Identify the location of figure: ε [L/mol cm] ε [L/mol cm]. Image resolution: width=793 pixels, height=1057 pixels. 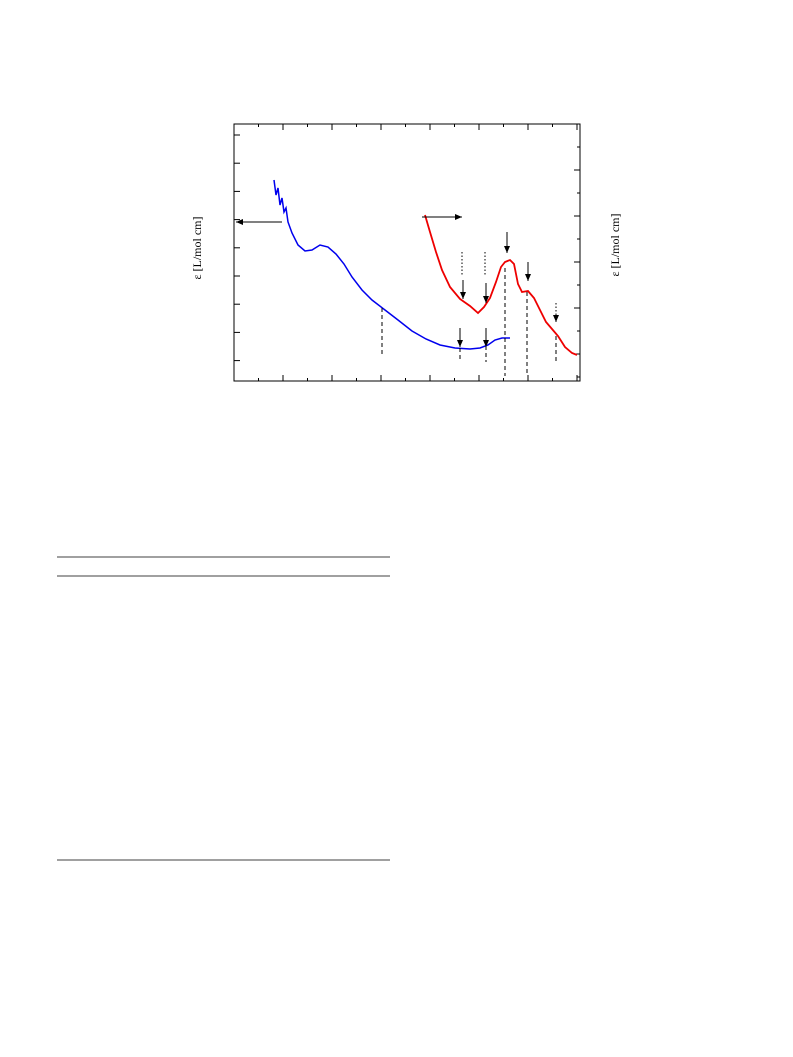
(406, 252).